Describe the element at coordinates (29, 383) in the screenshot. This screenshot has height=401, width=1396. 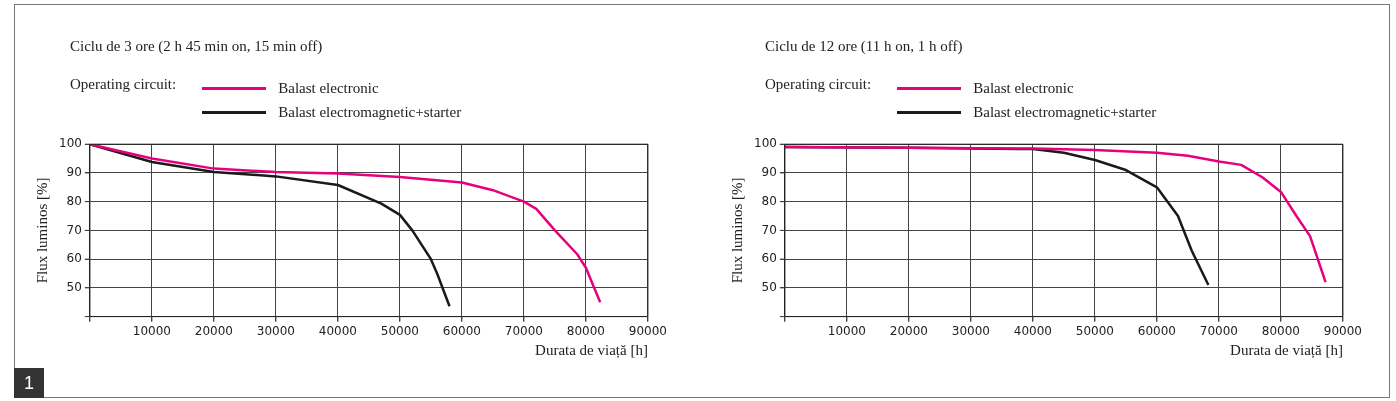
I see `text: 1` at that location.